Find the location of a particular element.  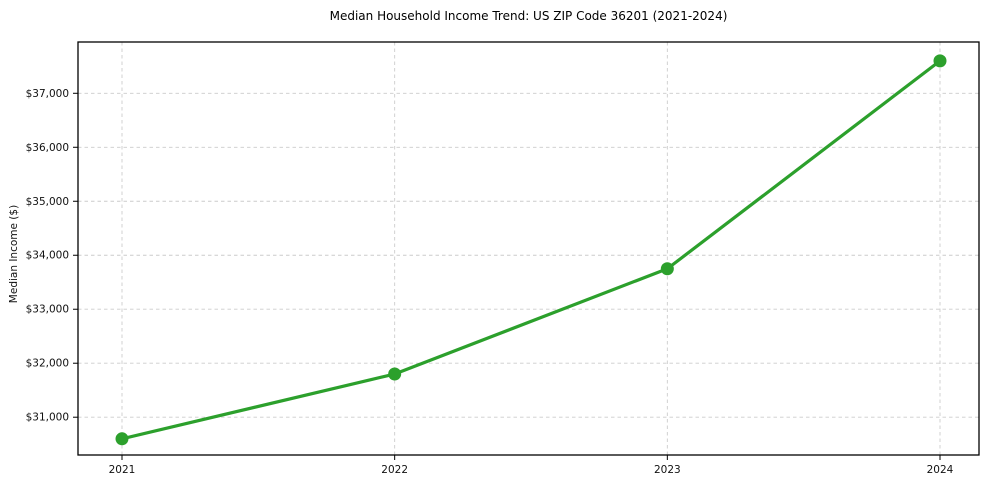

x-tick-label: 2023 is located at coordinates (667, 470).